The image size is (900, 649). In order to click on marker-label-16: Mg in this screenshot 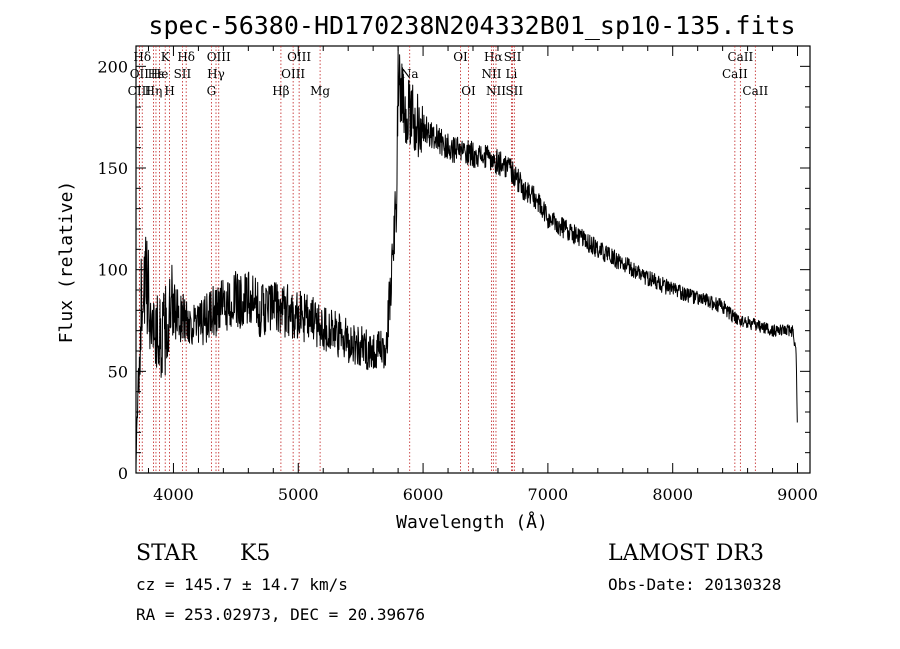, I will do `click(320, 91)`.